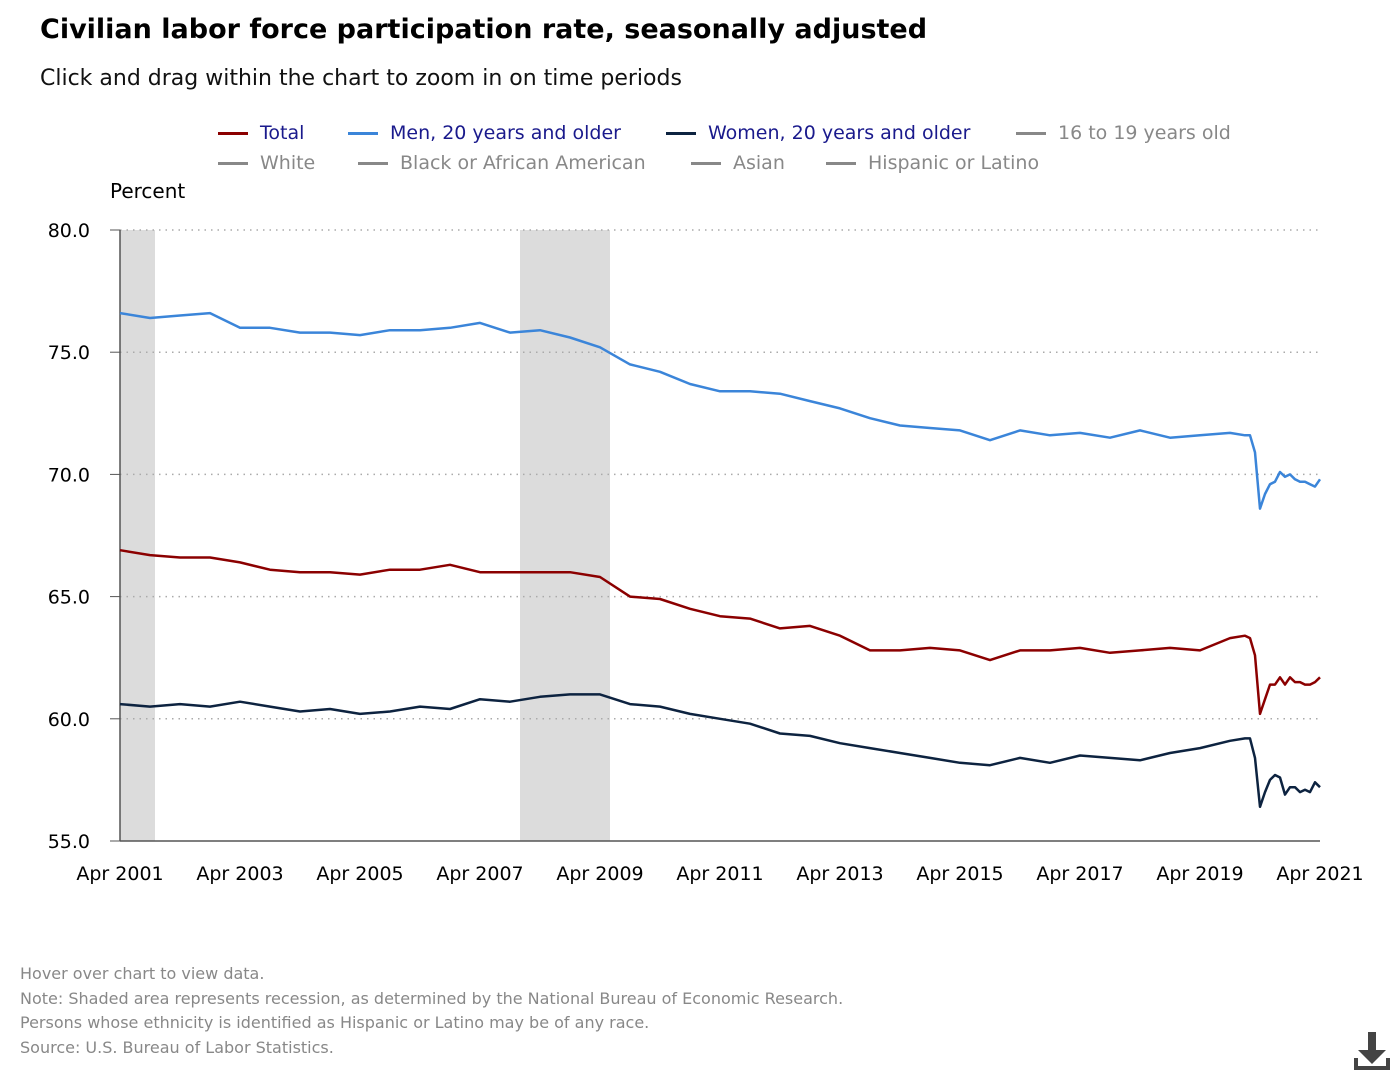  What do you see at coordinates (505, 133) in the screenshot?
I see `legend-label-men: Men, 20 years and older` at bounding box center [505, 133].